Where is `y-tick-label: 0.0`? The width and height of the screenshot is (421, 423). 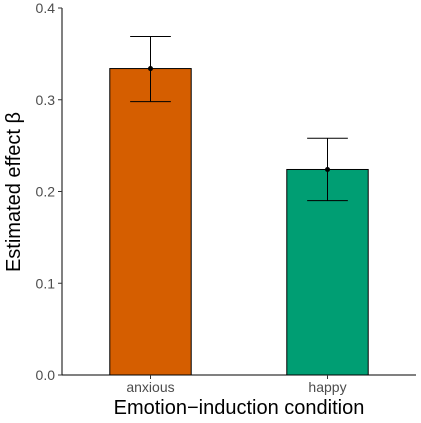
y-tick-label: 0.0 is located at coordinates (46, 375).